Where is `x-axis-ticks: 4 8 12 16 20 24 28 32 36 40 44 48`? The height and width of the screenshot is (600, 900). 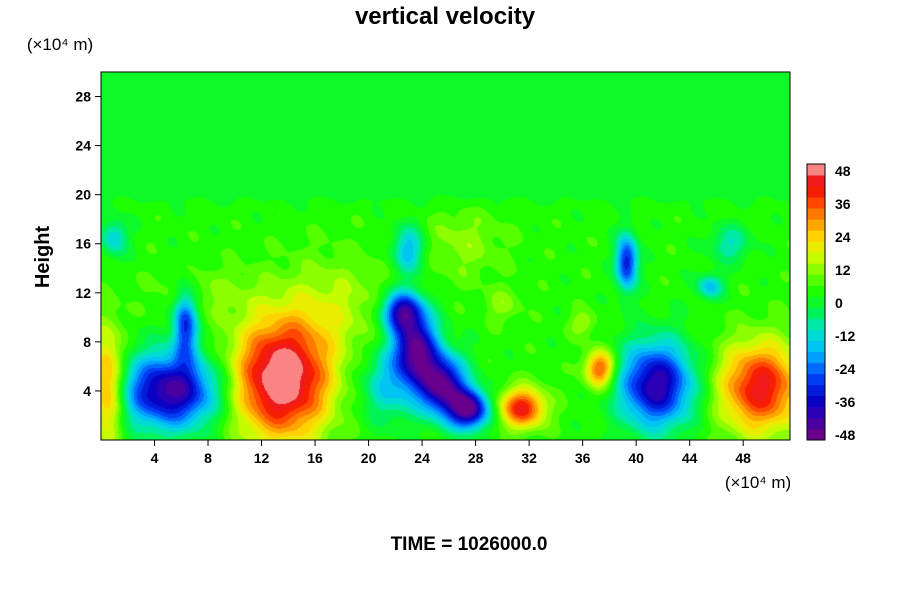
x-axis-ticks: 4 8 12 16 20 24 28 32 36 40 44 48 is located at coordinates (451, 453).